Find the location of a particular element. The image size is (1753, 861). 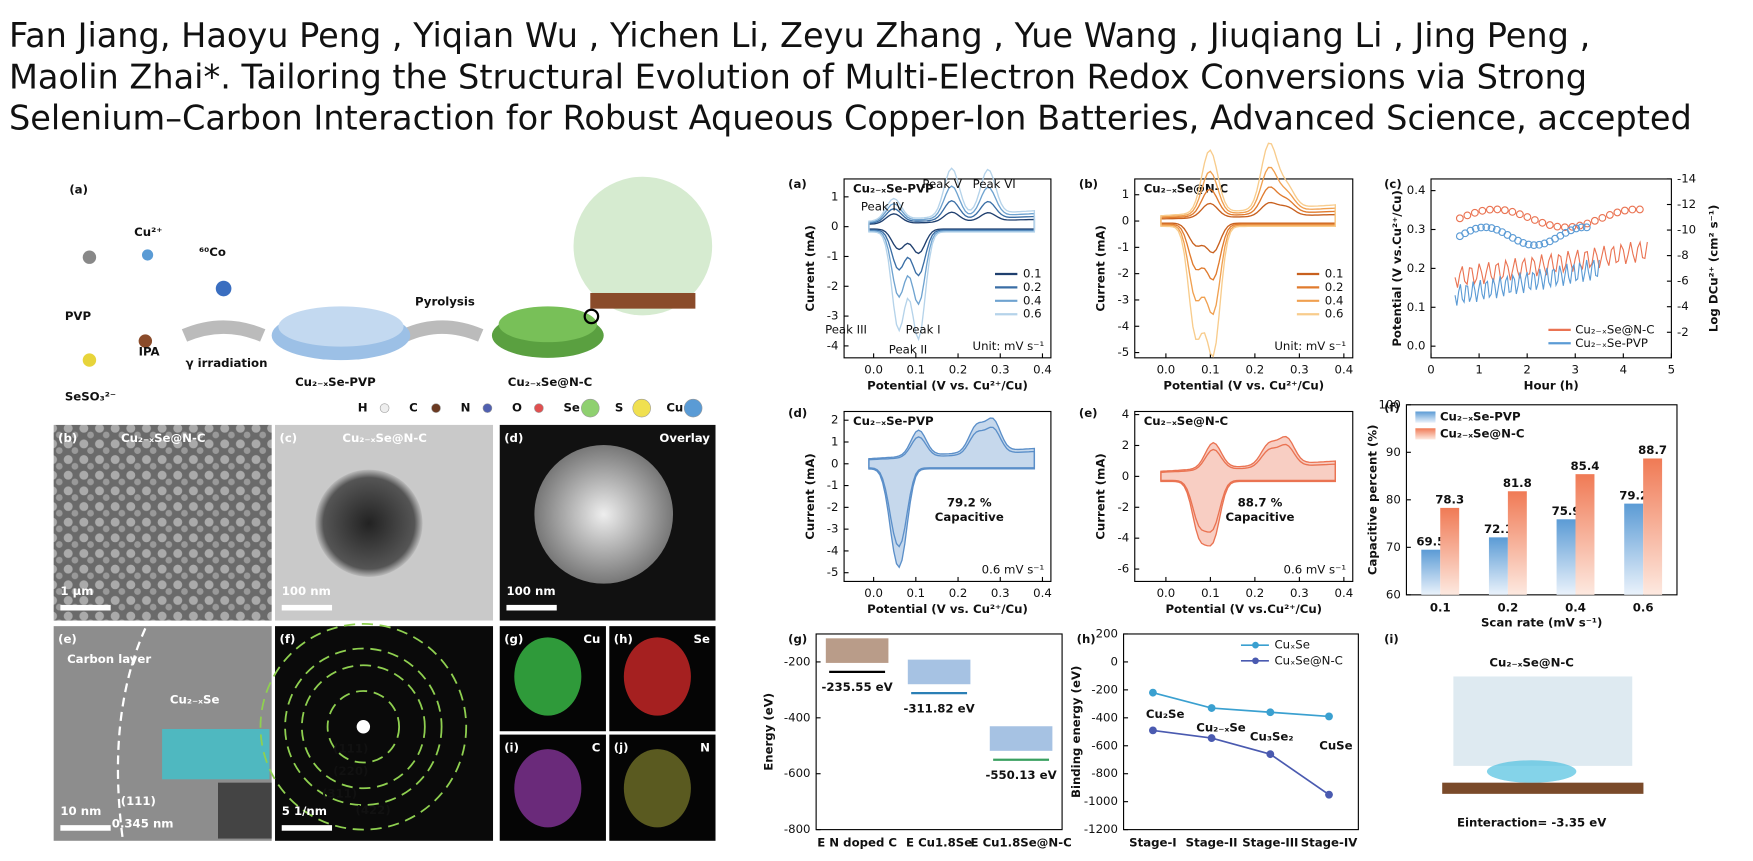

x-tick-label: Stage-II is located at coordinates (1212, 843).